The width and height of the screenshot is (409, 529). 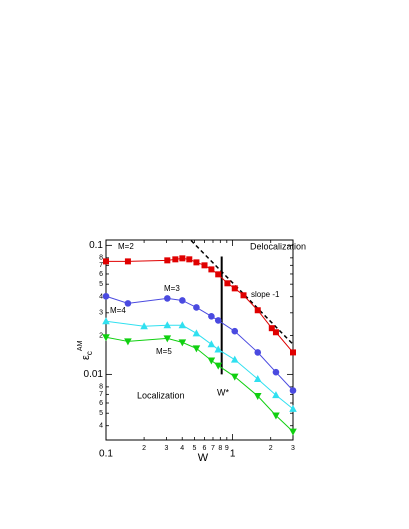 I want to click on slope-label: slope -1, so click(x=265, y=294).